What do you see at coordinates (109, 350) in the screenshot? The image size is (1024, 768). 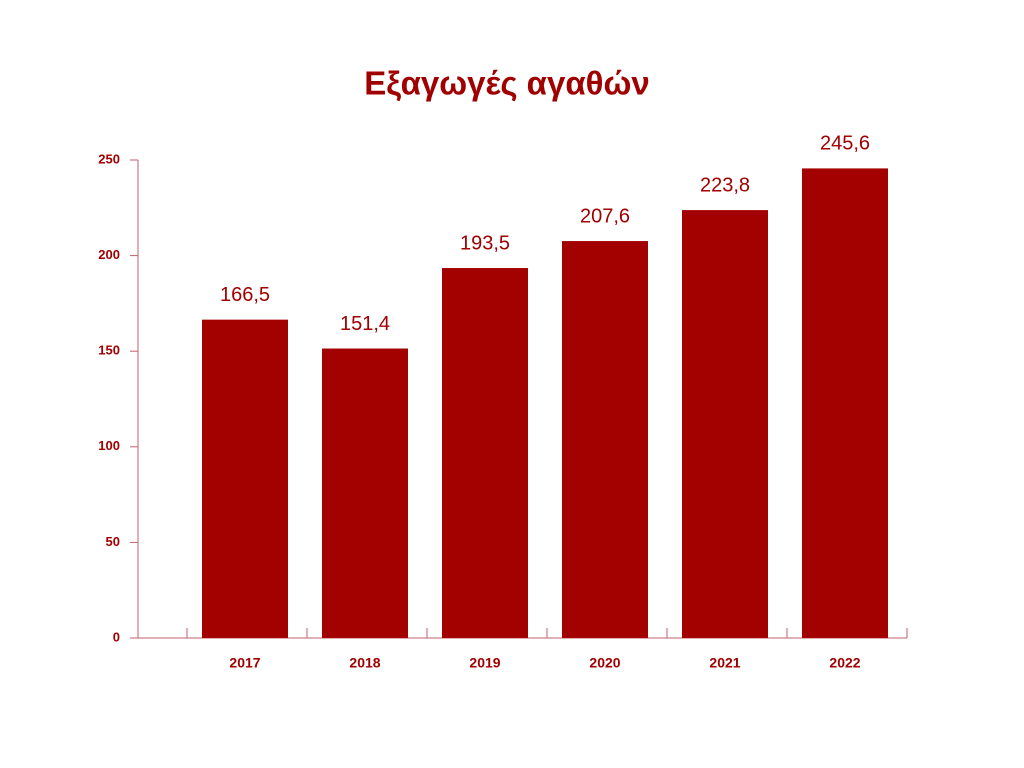 I see `y-tick-label: 150` at bounding box center [109, 350].